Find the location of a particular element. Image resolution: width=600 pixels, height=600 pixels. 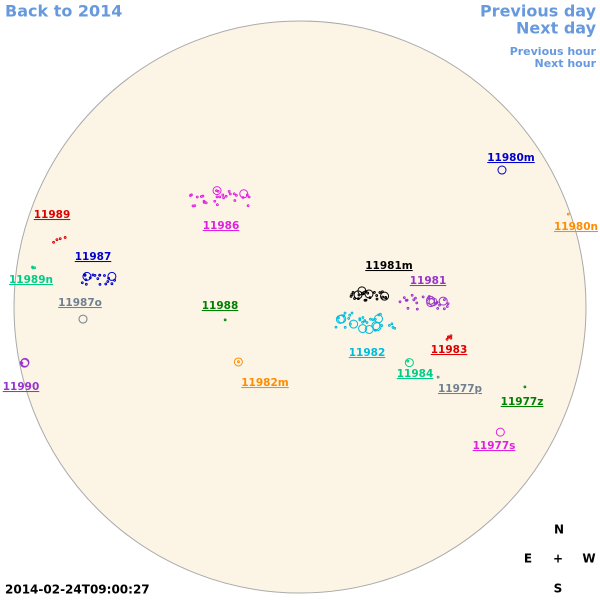

region-label: 11982 is located at coordinates (367, 353).